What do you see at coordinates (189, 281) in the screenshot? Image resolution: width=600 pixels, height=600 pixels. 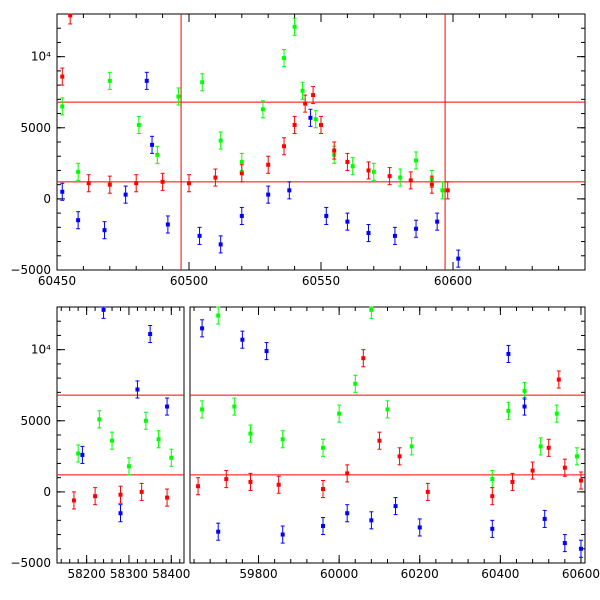 I see `x-tick-label: 60500` at bounding box center [189, 281].